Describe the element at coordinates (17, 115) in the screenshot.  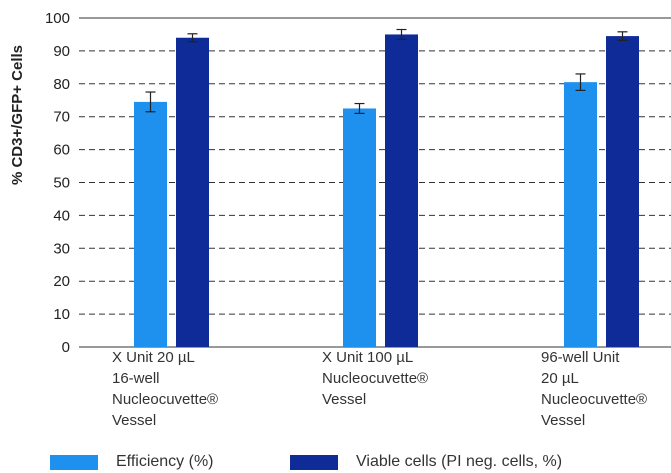
I see `y-axis-title: % CD3+/GFP+ Cells` at that location.